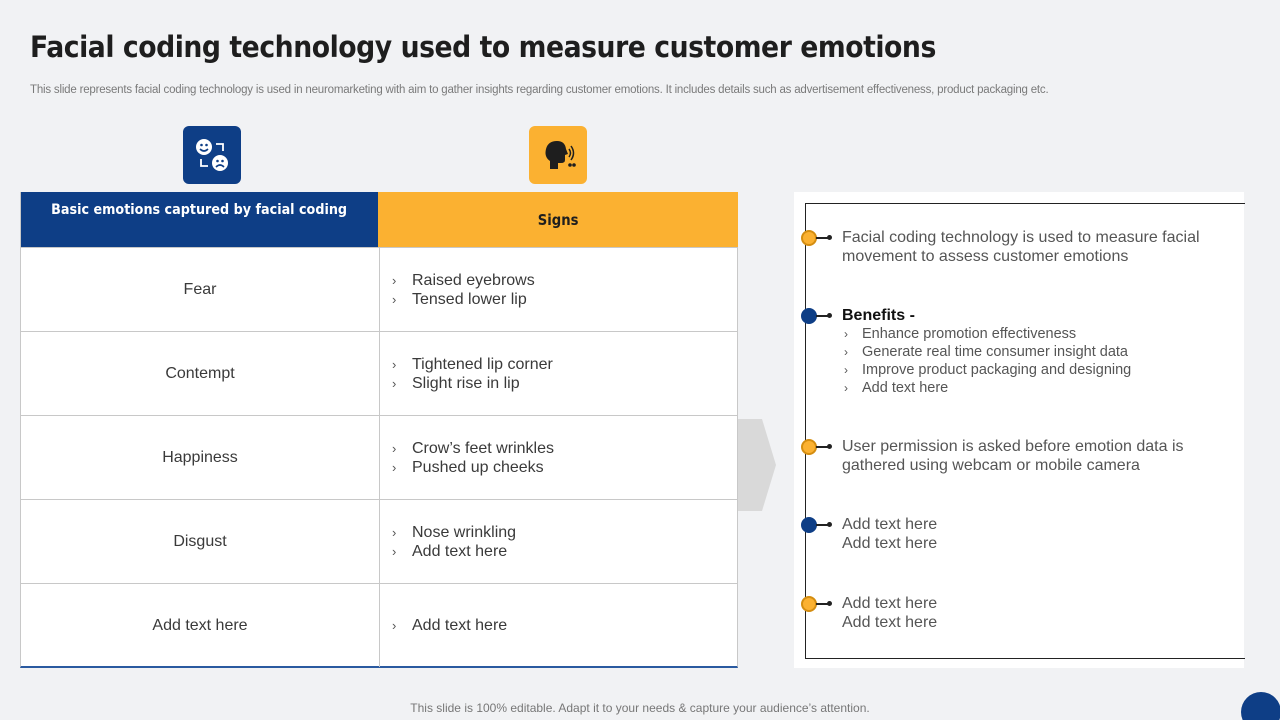 The width and height of the screenshot is (1280, 720). I want to click on emotion-cell: Disgust, so click(200, 541).